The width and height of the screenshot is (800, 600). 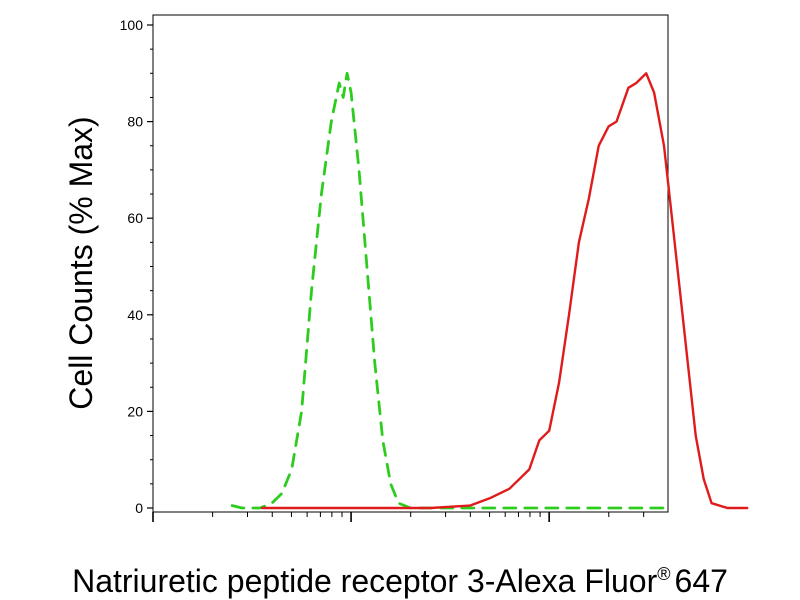 What do you see at coordinates (398, 517) in the screenshot?
I see `x-axis` at bounding box center [398, 517].